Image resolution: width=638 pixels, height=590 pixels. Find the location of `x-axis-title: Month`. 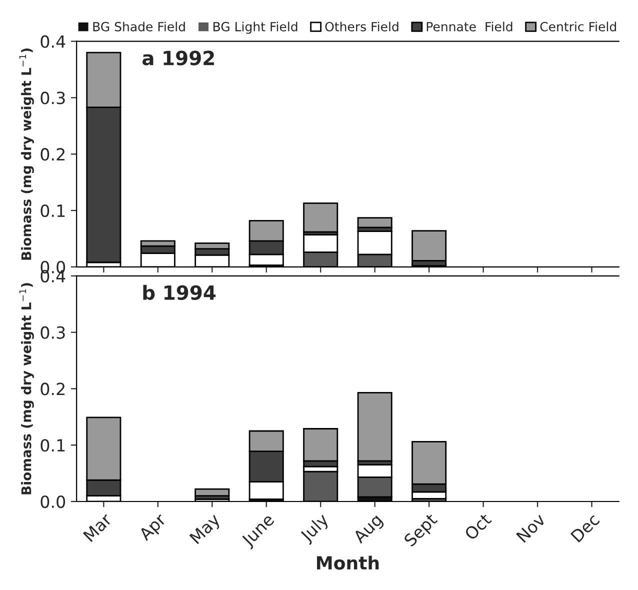

x-axis-title: Month is located at coordinates (348, 563).